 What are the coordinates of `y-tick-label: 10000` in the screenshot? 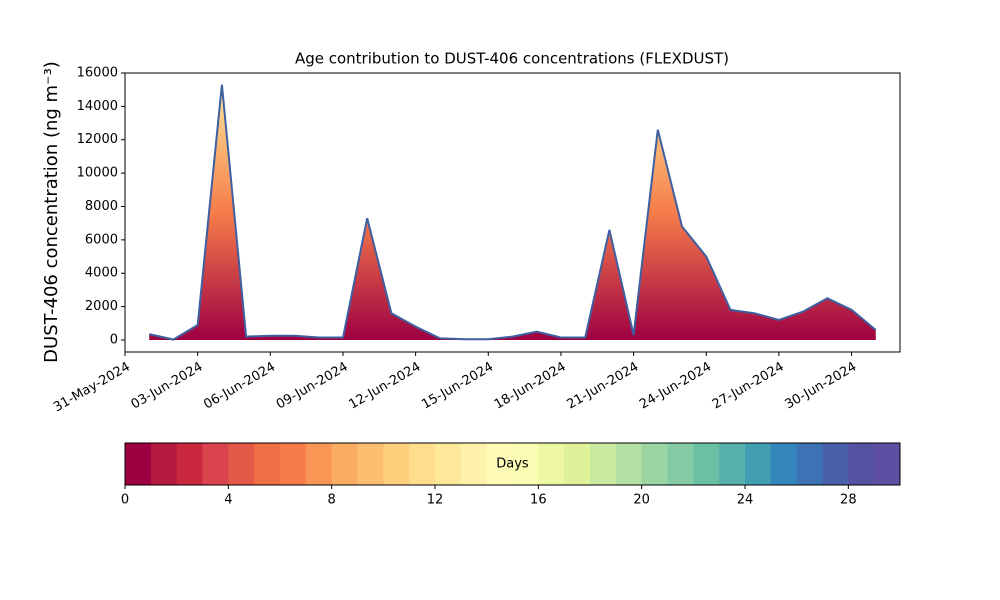 It's located at (97, 173).